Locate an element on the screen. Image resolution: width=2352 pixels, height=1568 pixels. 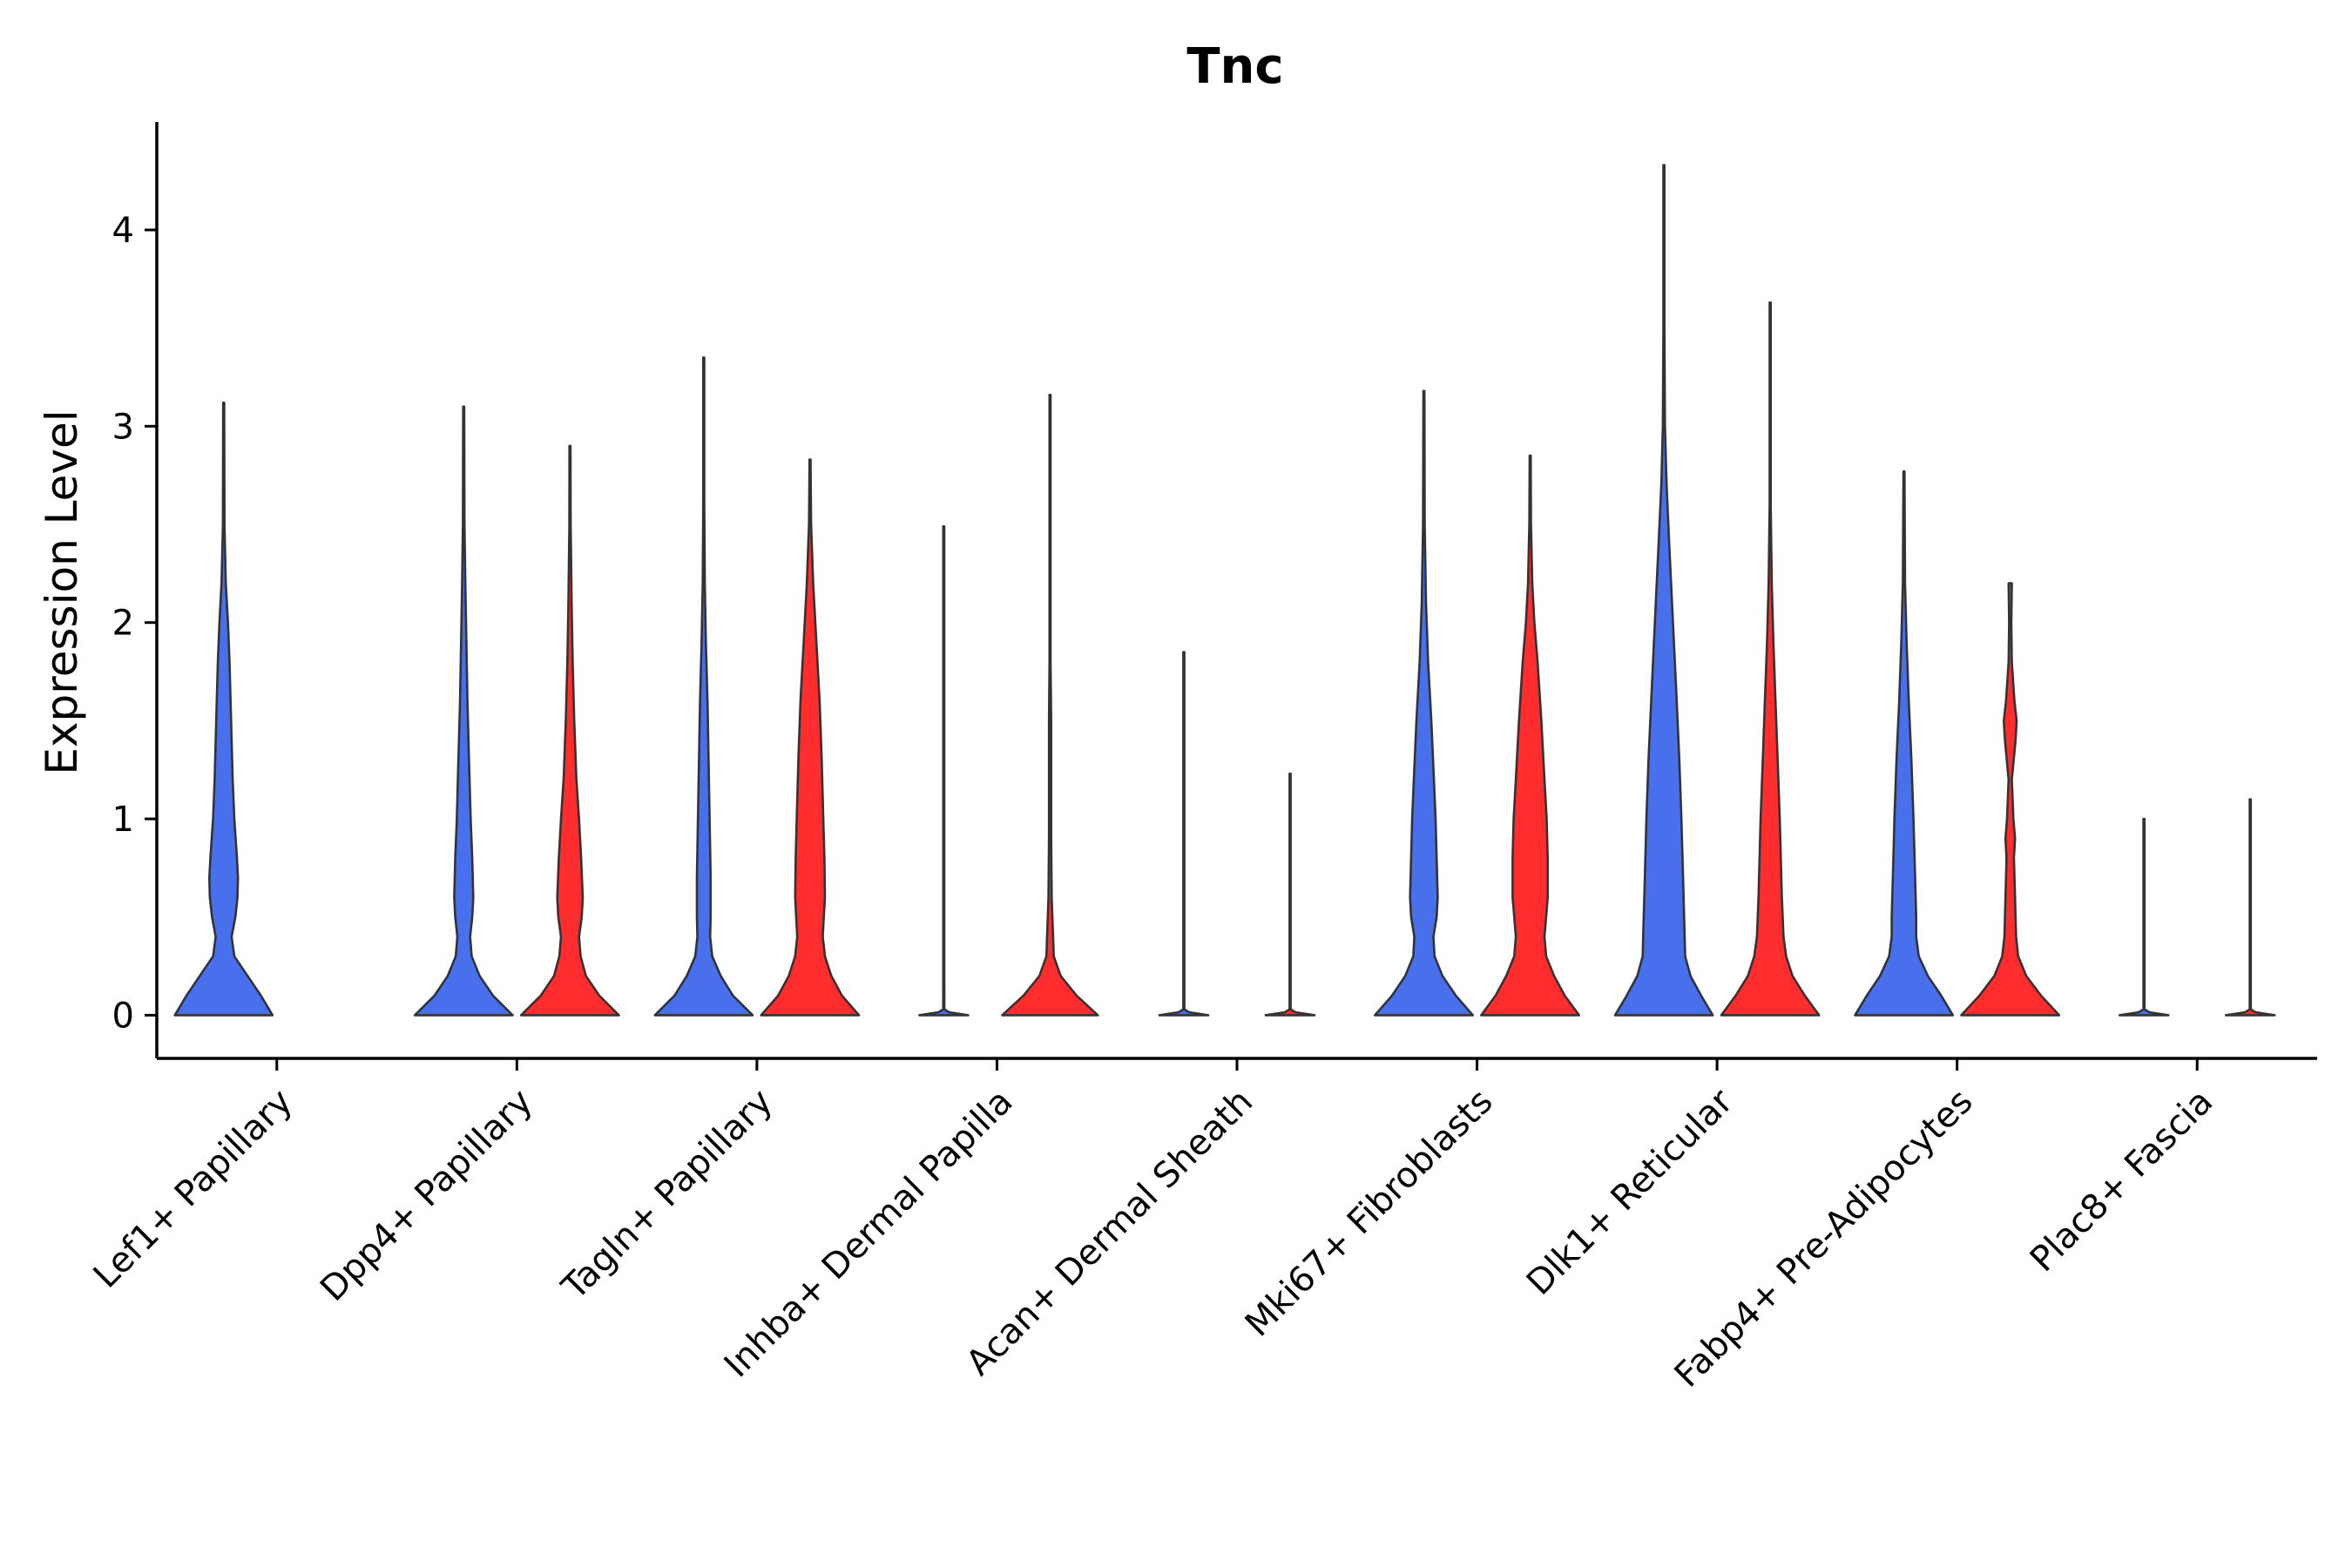
y-tick-label: 1 is located at coordinates (123, 820).